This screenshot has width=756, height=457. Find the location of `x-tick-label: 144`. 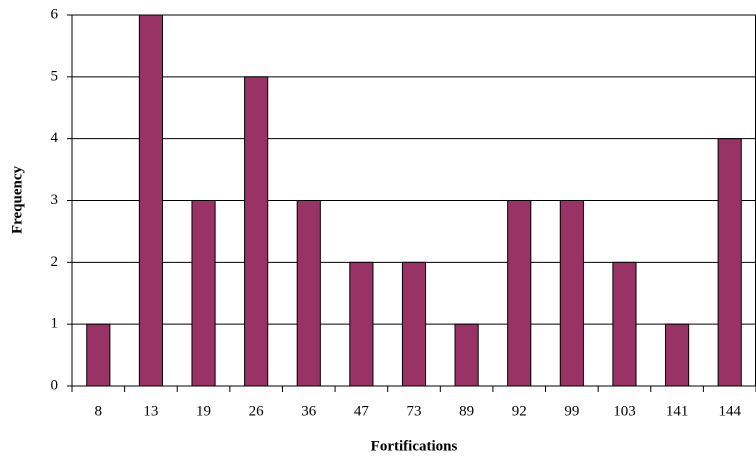

x-tick-label: 144 is located at coordinates (729, 411).